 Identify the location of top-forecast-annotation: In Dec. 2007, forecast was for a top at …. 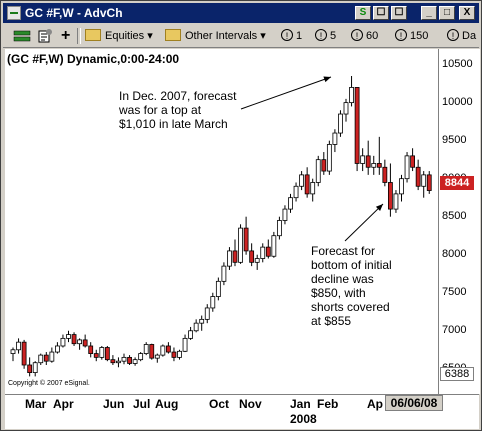
(177, 110).